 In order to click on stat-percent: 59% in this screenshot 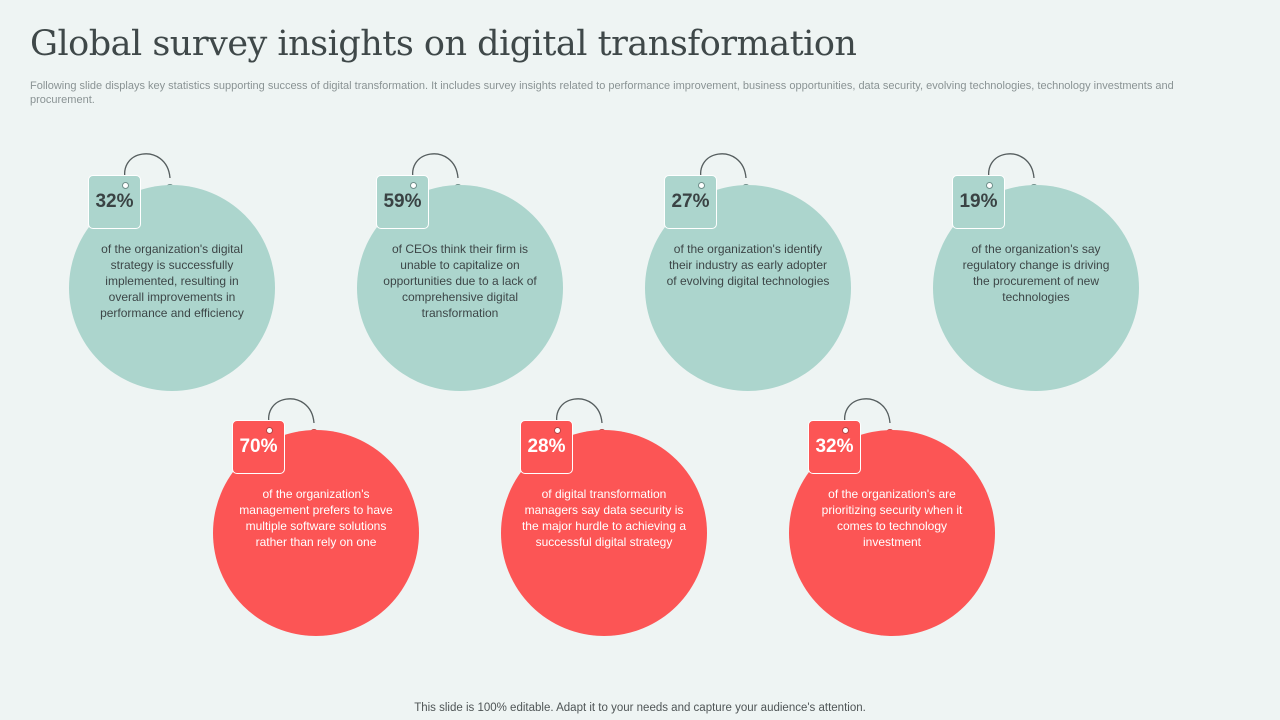, I will do `click(402, 201)`.